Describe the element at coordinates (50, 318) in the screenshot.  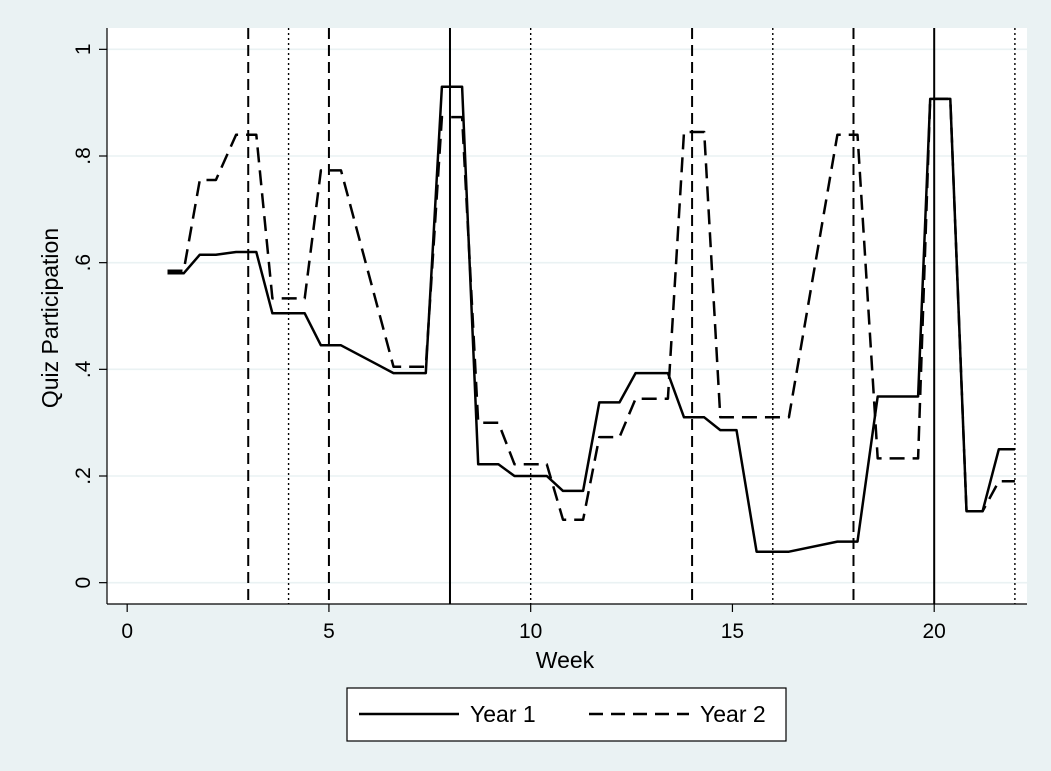
I see `y-axis-title: Quiz Participation` at that location.